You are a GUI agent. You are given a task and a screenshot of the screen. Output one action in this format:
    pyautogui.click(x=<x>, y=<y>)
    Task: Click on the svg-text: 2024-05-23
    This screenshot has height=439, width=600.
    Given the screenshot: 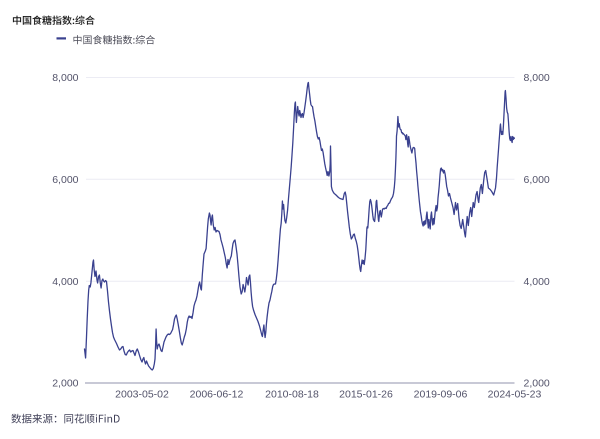 What is the action you would take?
    pyautogui.click(x=515, y=395)
    